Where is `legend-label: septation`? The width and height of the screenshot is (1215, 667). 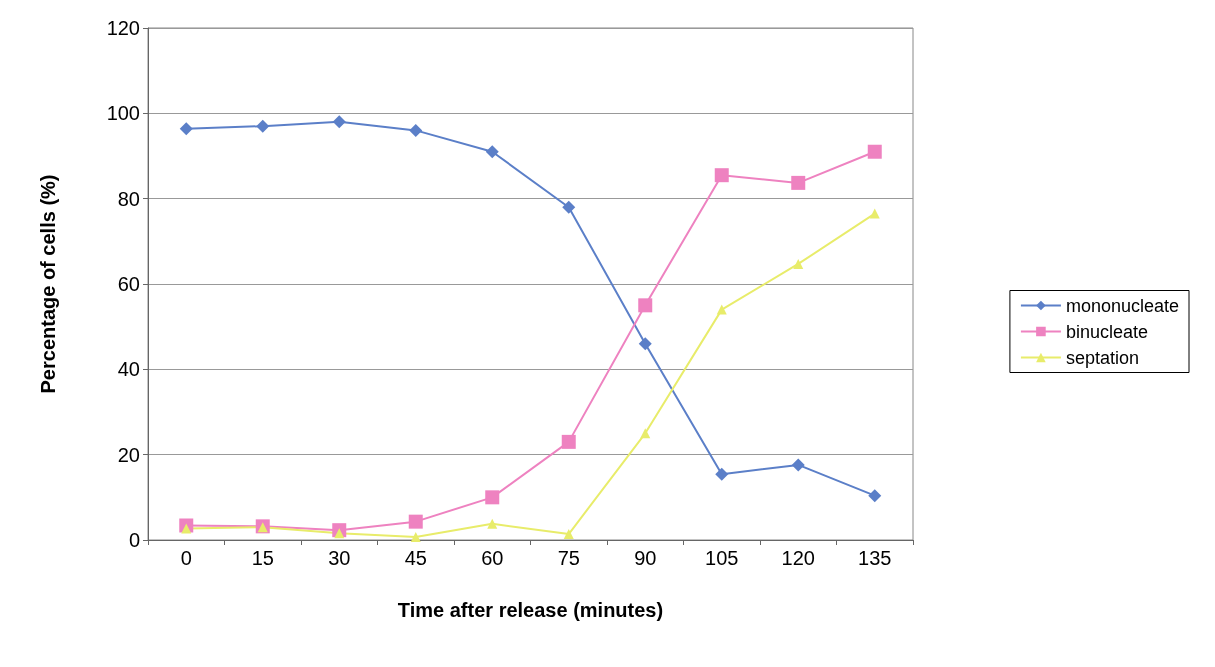
legend-label: septation is located at coordinates (1102, 357).